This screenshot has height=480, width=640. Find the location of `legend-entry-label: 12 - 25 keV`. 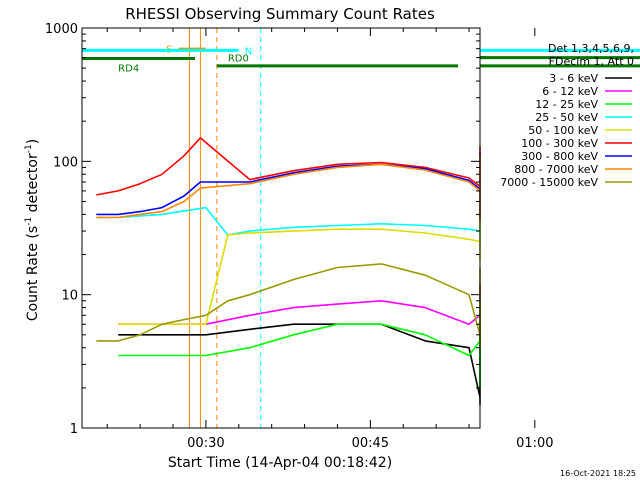

legend-entry-label: 12 - 25 keV is located at coordinates (566, 104).